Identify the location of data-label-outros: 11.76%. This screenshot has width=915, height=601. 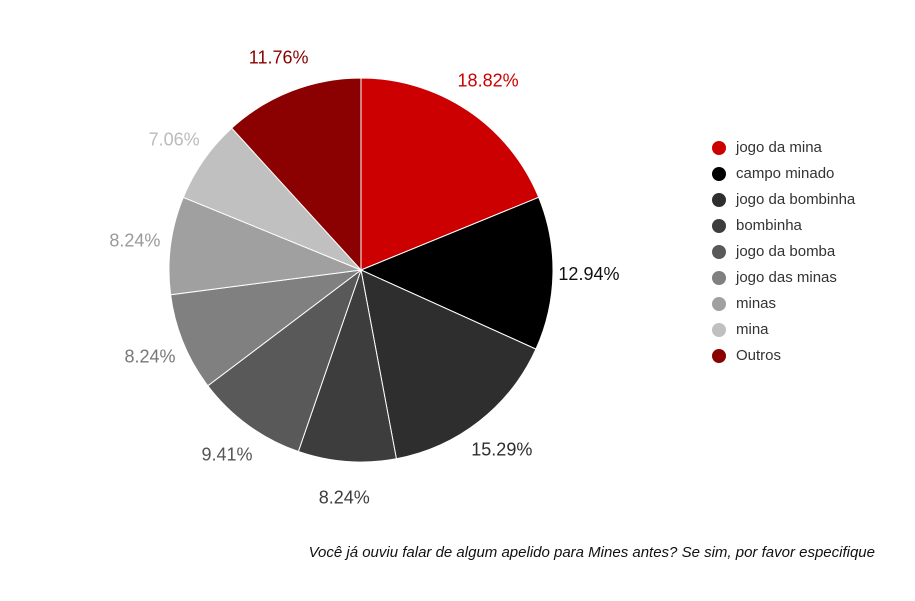
(279, 57).